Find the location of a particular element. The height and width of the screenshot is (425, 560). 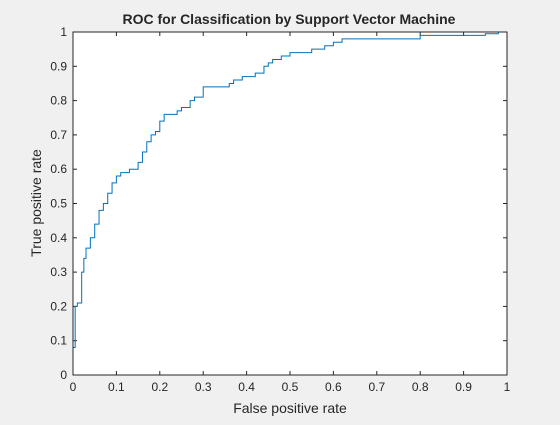

y-tick-label: 0.3 is located at coordinates (58, 272).